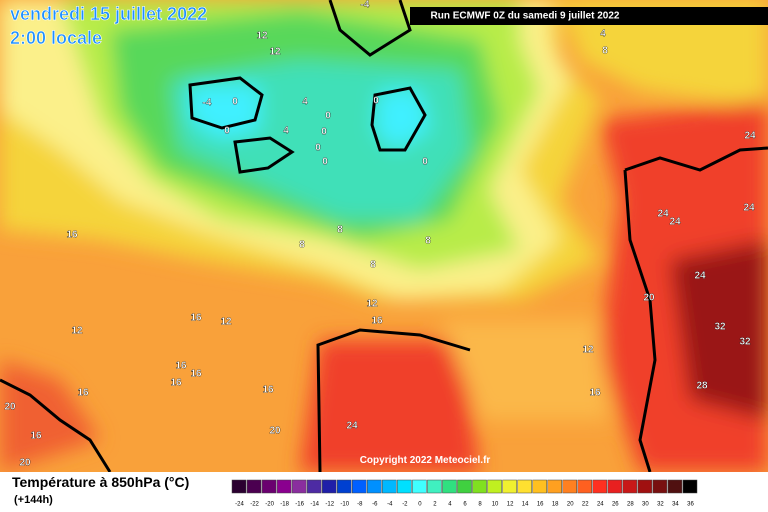  Describe the element at coordinates (465, 505) in the screenshot. I see `scale-label: 6` at that location.